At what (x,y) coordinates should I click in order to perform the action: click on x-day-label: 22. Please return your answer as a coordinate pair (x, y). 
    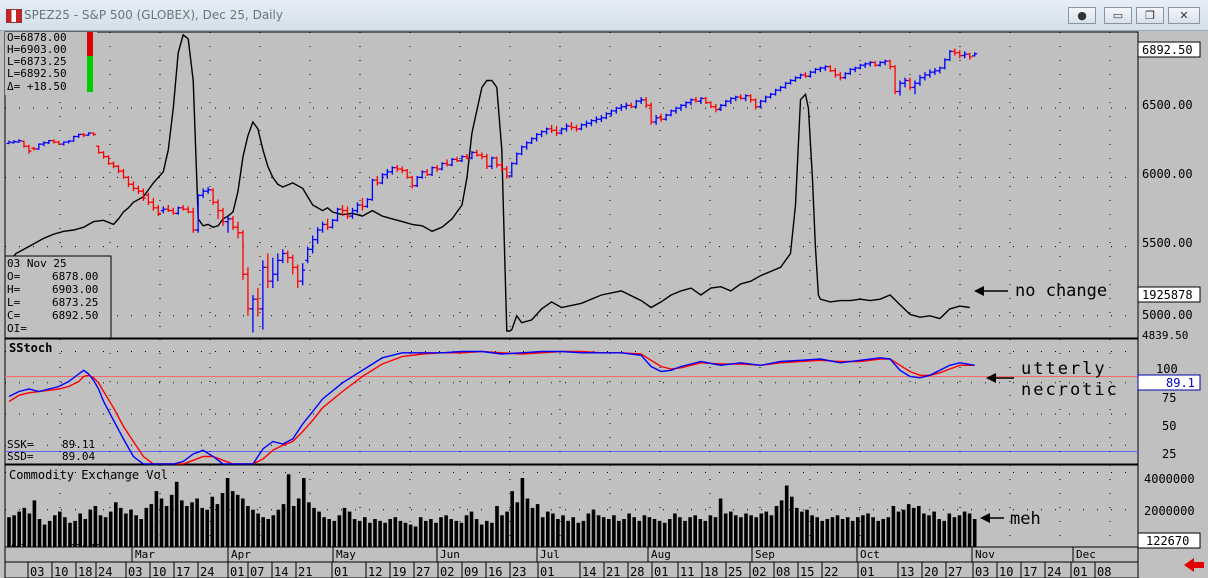
    Looking at the image, I should click on (831, 571).